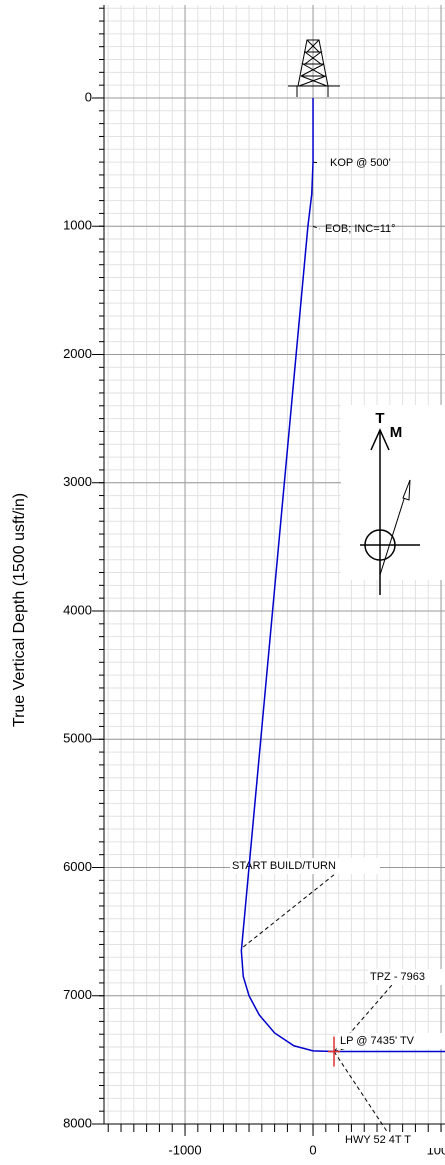  I want to click on y-axis-label: True Vertical Depth (1500 usft/in), so click(19, 610).